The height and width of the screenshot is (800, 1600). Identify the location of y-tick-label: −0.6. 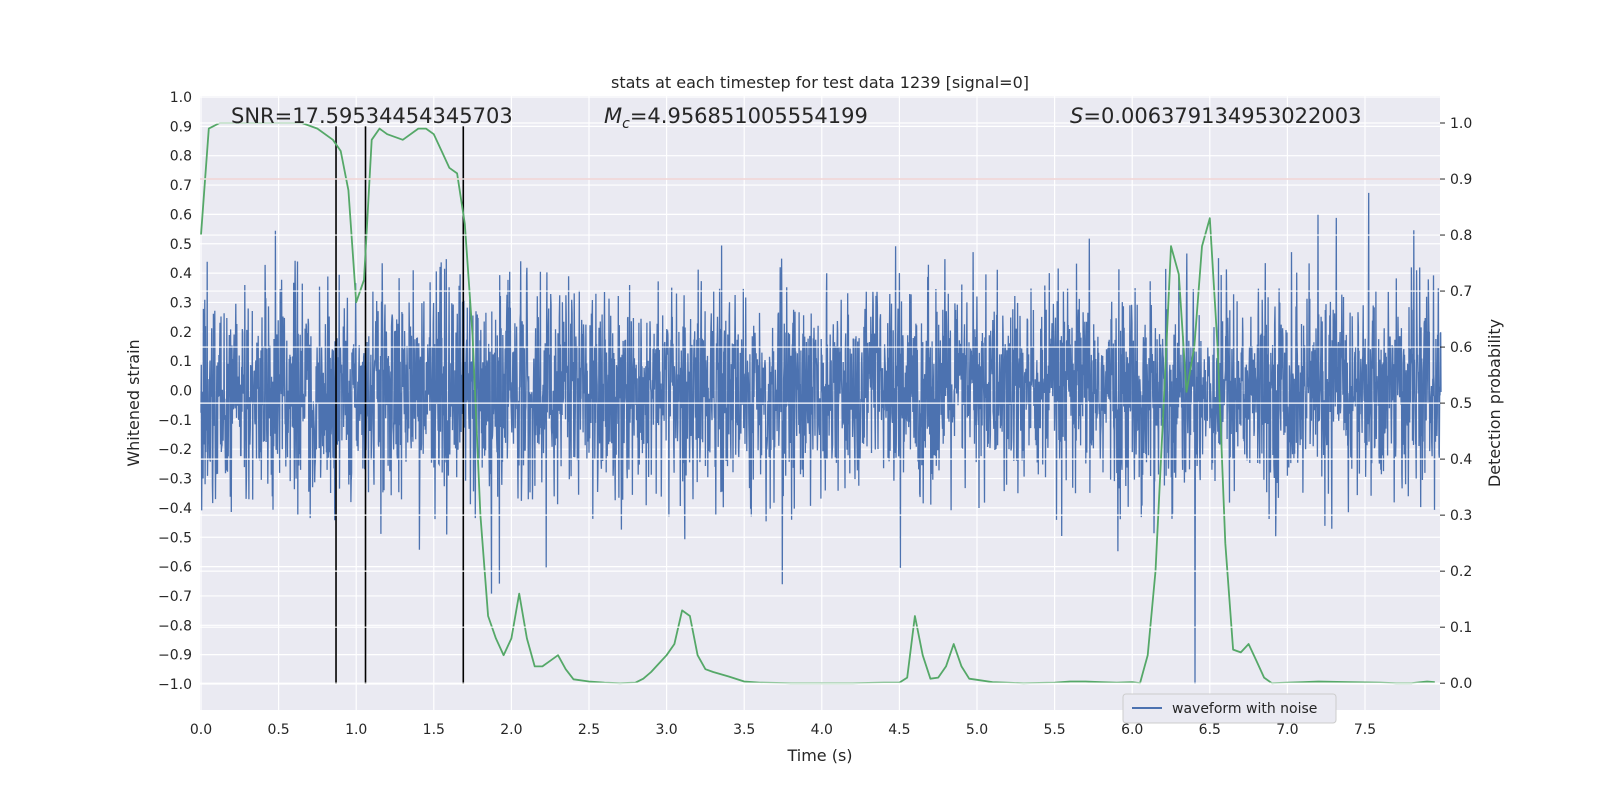
(175, 568).